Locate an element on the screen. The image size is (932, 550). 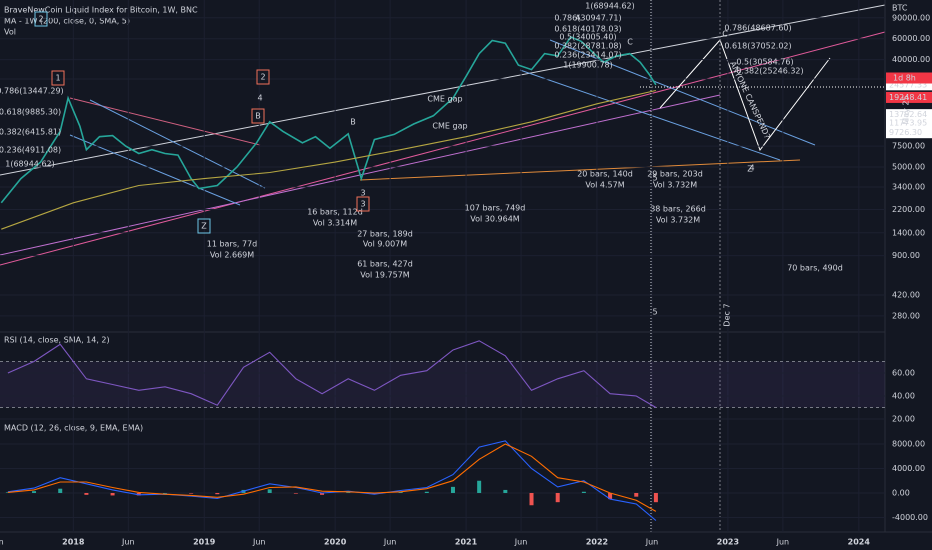
annotation: Vol 3.314M is located at coordinates (335, 223).